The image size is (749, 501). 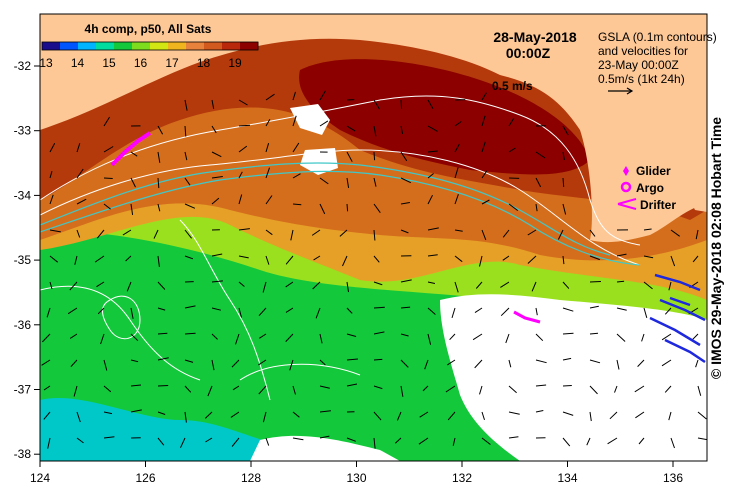 What do you see at coordinates (716, 248) in the screenshot?
I see `copyright-text: © IMOS 29-May-2018 02:08 Hobart Time` at bounding box center [716, 248].